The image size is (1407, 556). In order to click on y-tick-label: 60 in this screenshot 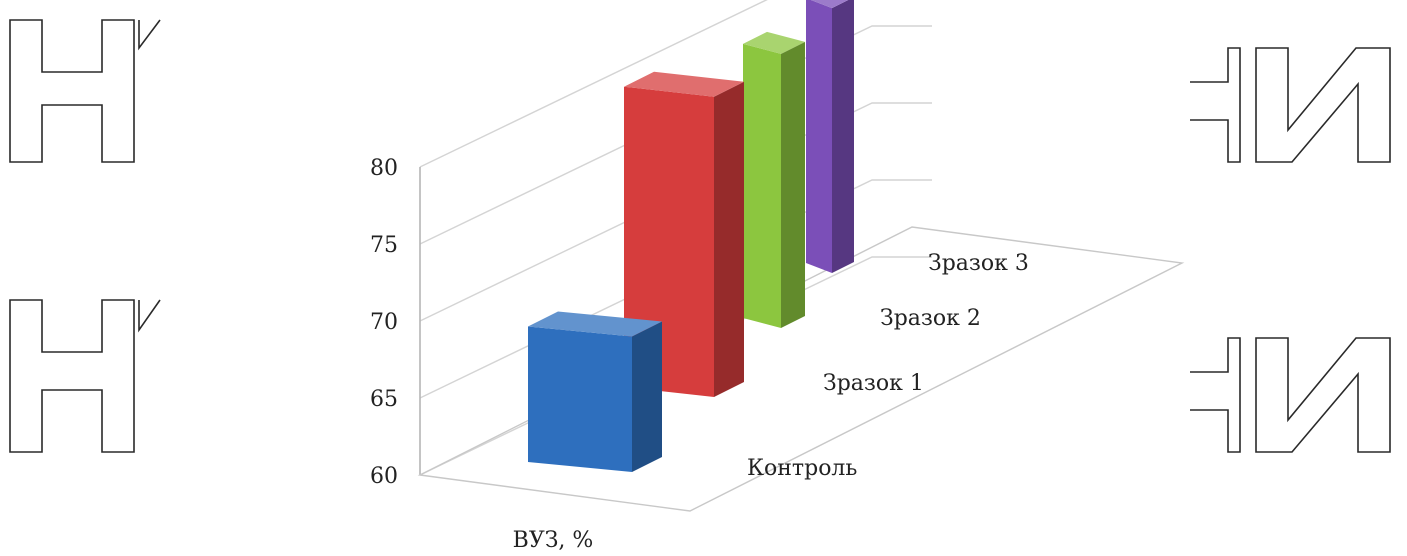, I will do `click(384, 476)`.